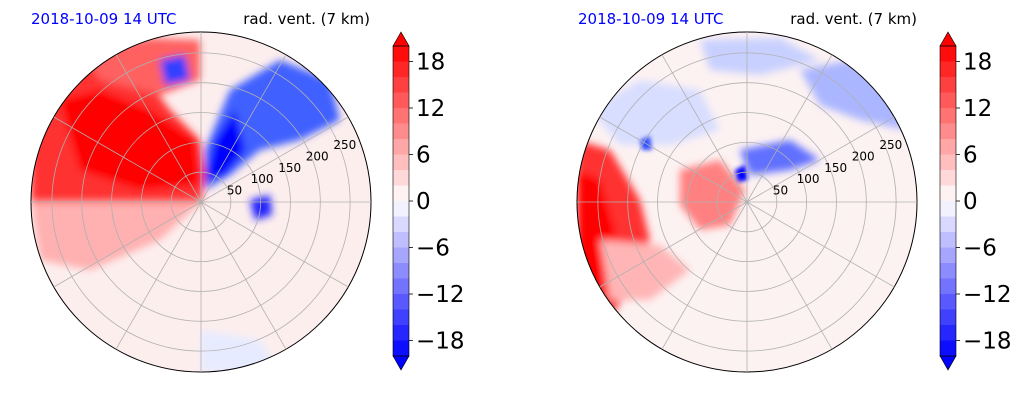 Image resolution: width=1028 pixels, height=405 pixels. Describe the element at coordinates (987, 295) in the screenshot. I see `colorbar-tick-label: −12` at that location.